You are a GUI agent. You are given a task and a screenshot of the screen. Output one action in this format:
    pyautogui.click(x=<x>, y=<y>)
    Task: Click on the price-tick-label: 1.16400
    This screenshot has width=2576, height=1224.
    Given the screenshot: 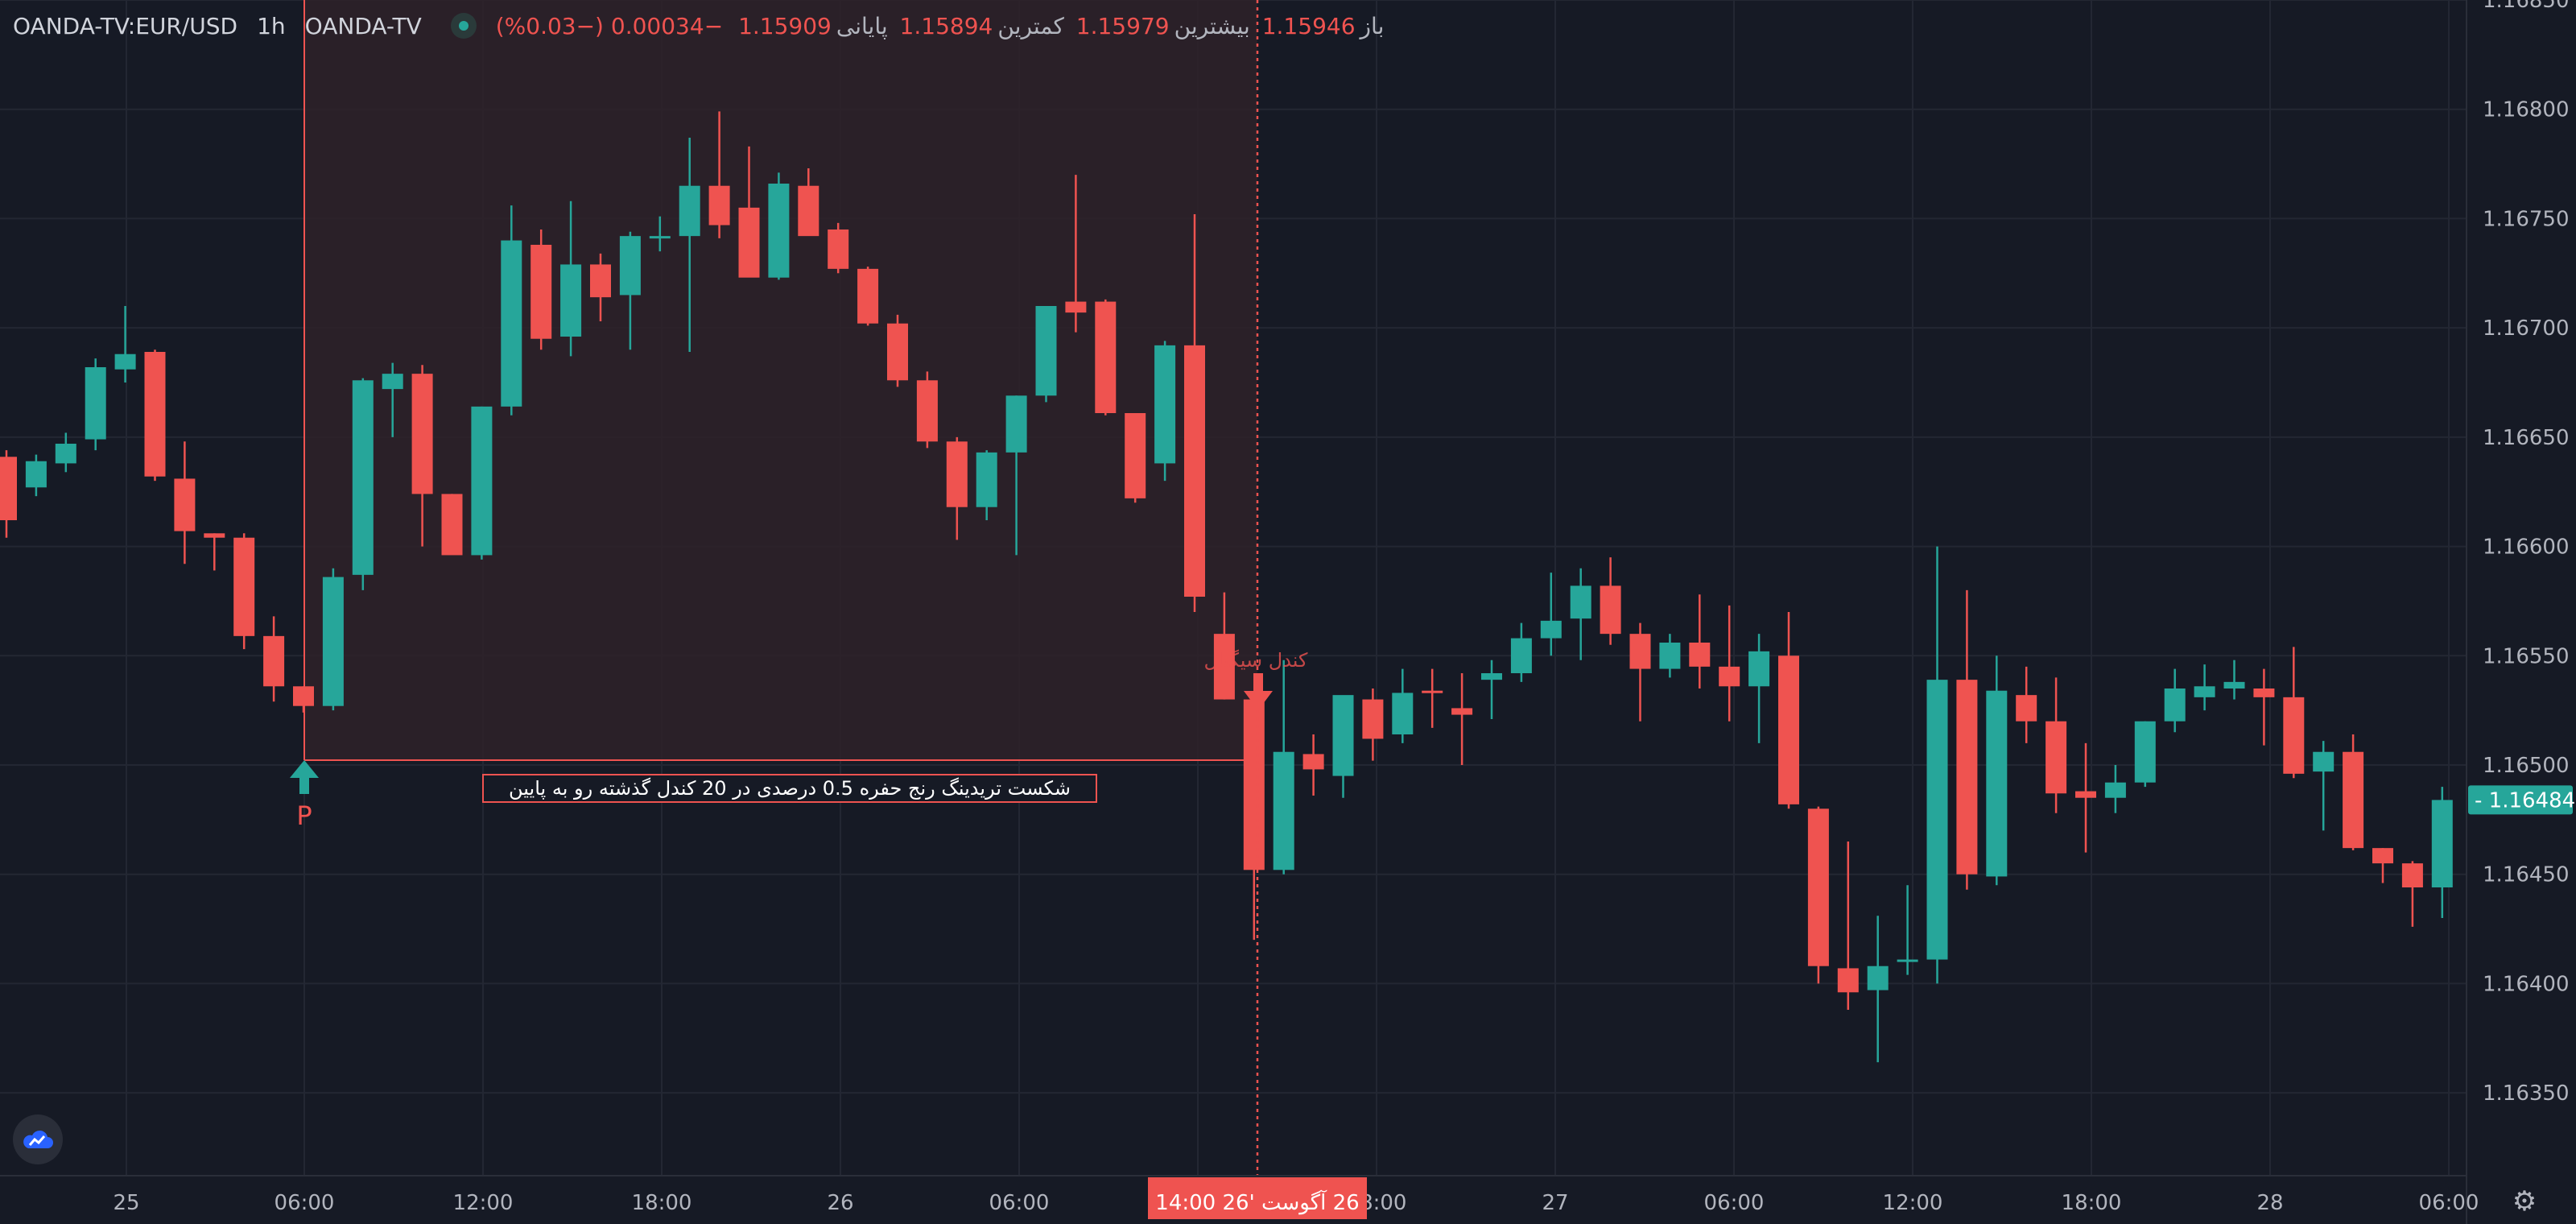 What is the action you would take?
    pyautogui.click(x=2526, y=984)
    